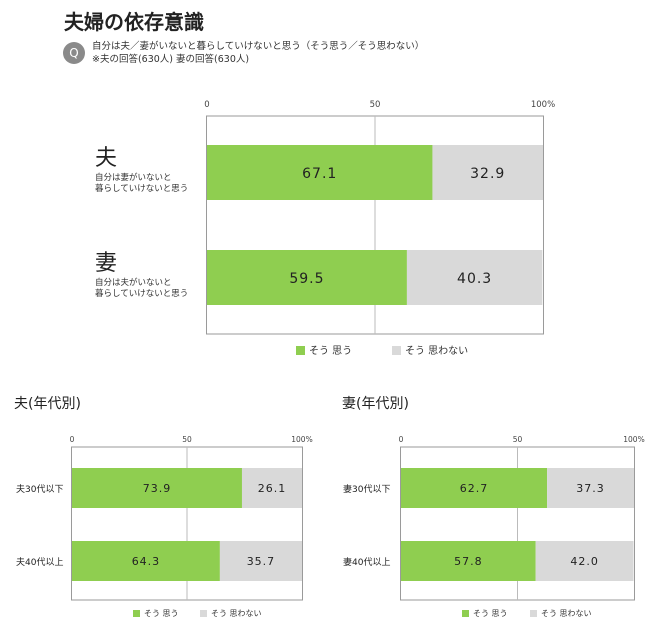 Image resolution: width=650 pixels, height=632 pixels. I want to click on bar-value-label: 42.0, so click(584, 561).